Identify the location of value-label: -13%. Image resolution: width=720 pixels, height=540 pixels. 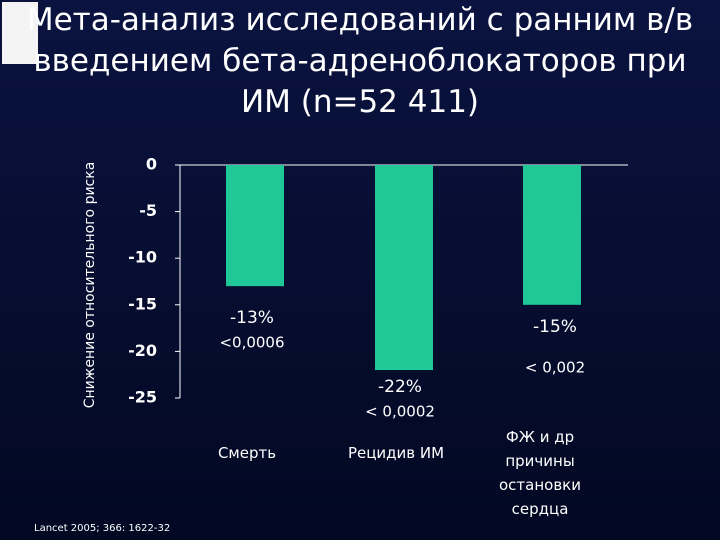
(252, 318).